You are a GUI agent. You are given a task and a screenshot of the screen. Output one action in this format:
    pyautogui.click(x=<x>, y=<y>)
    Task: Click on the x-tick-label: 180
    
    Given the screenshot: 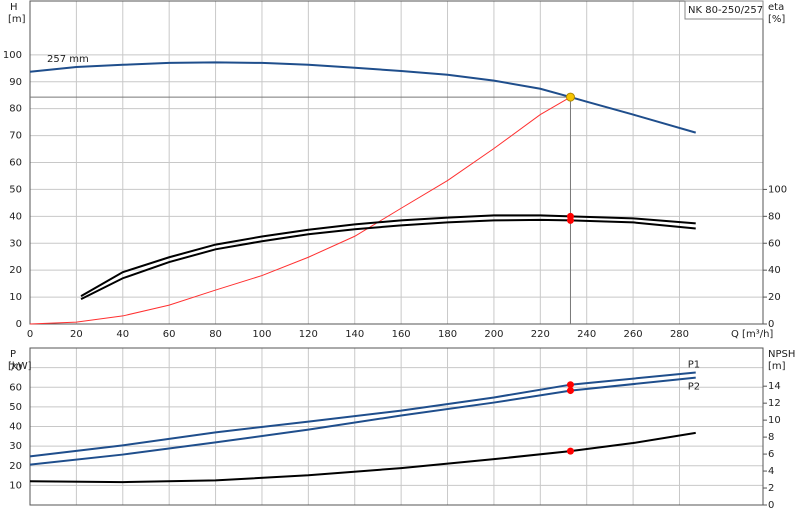 What is the action you would take?
    pyautogui.click(x=447, y=334)
    